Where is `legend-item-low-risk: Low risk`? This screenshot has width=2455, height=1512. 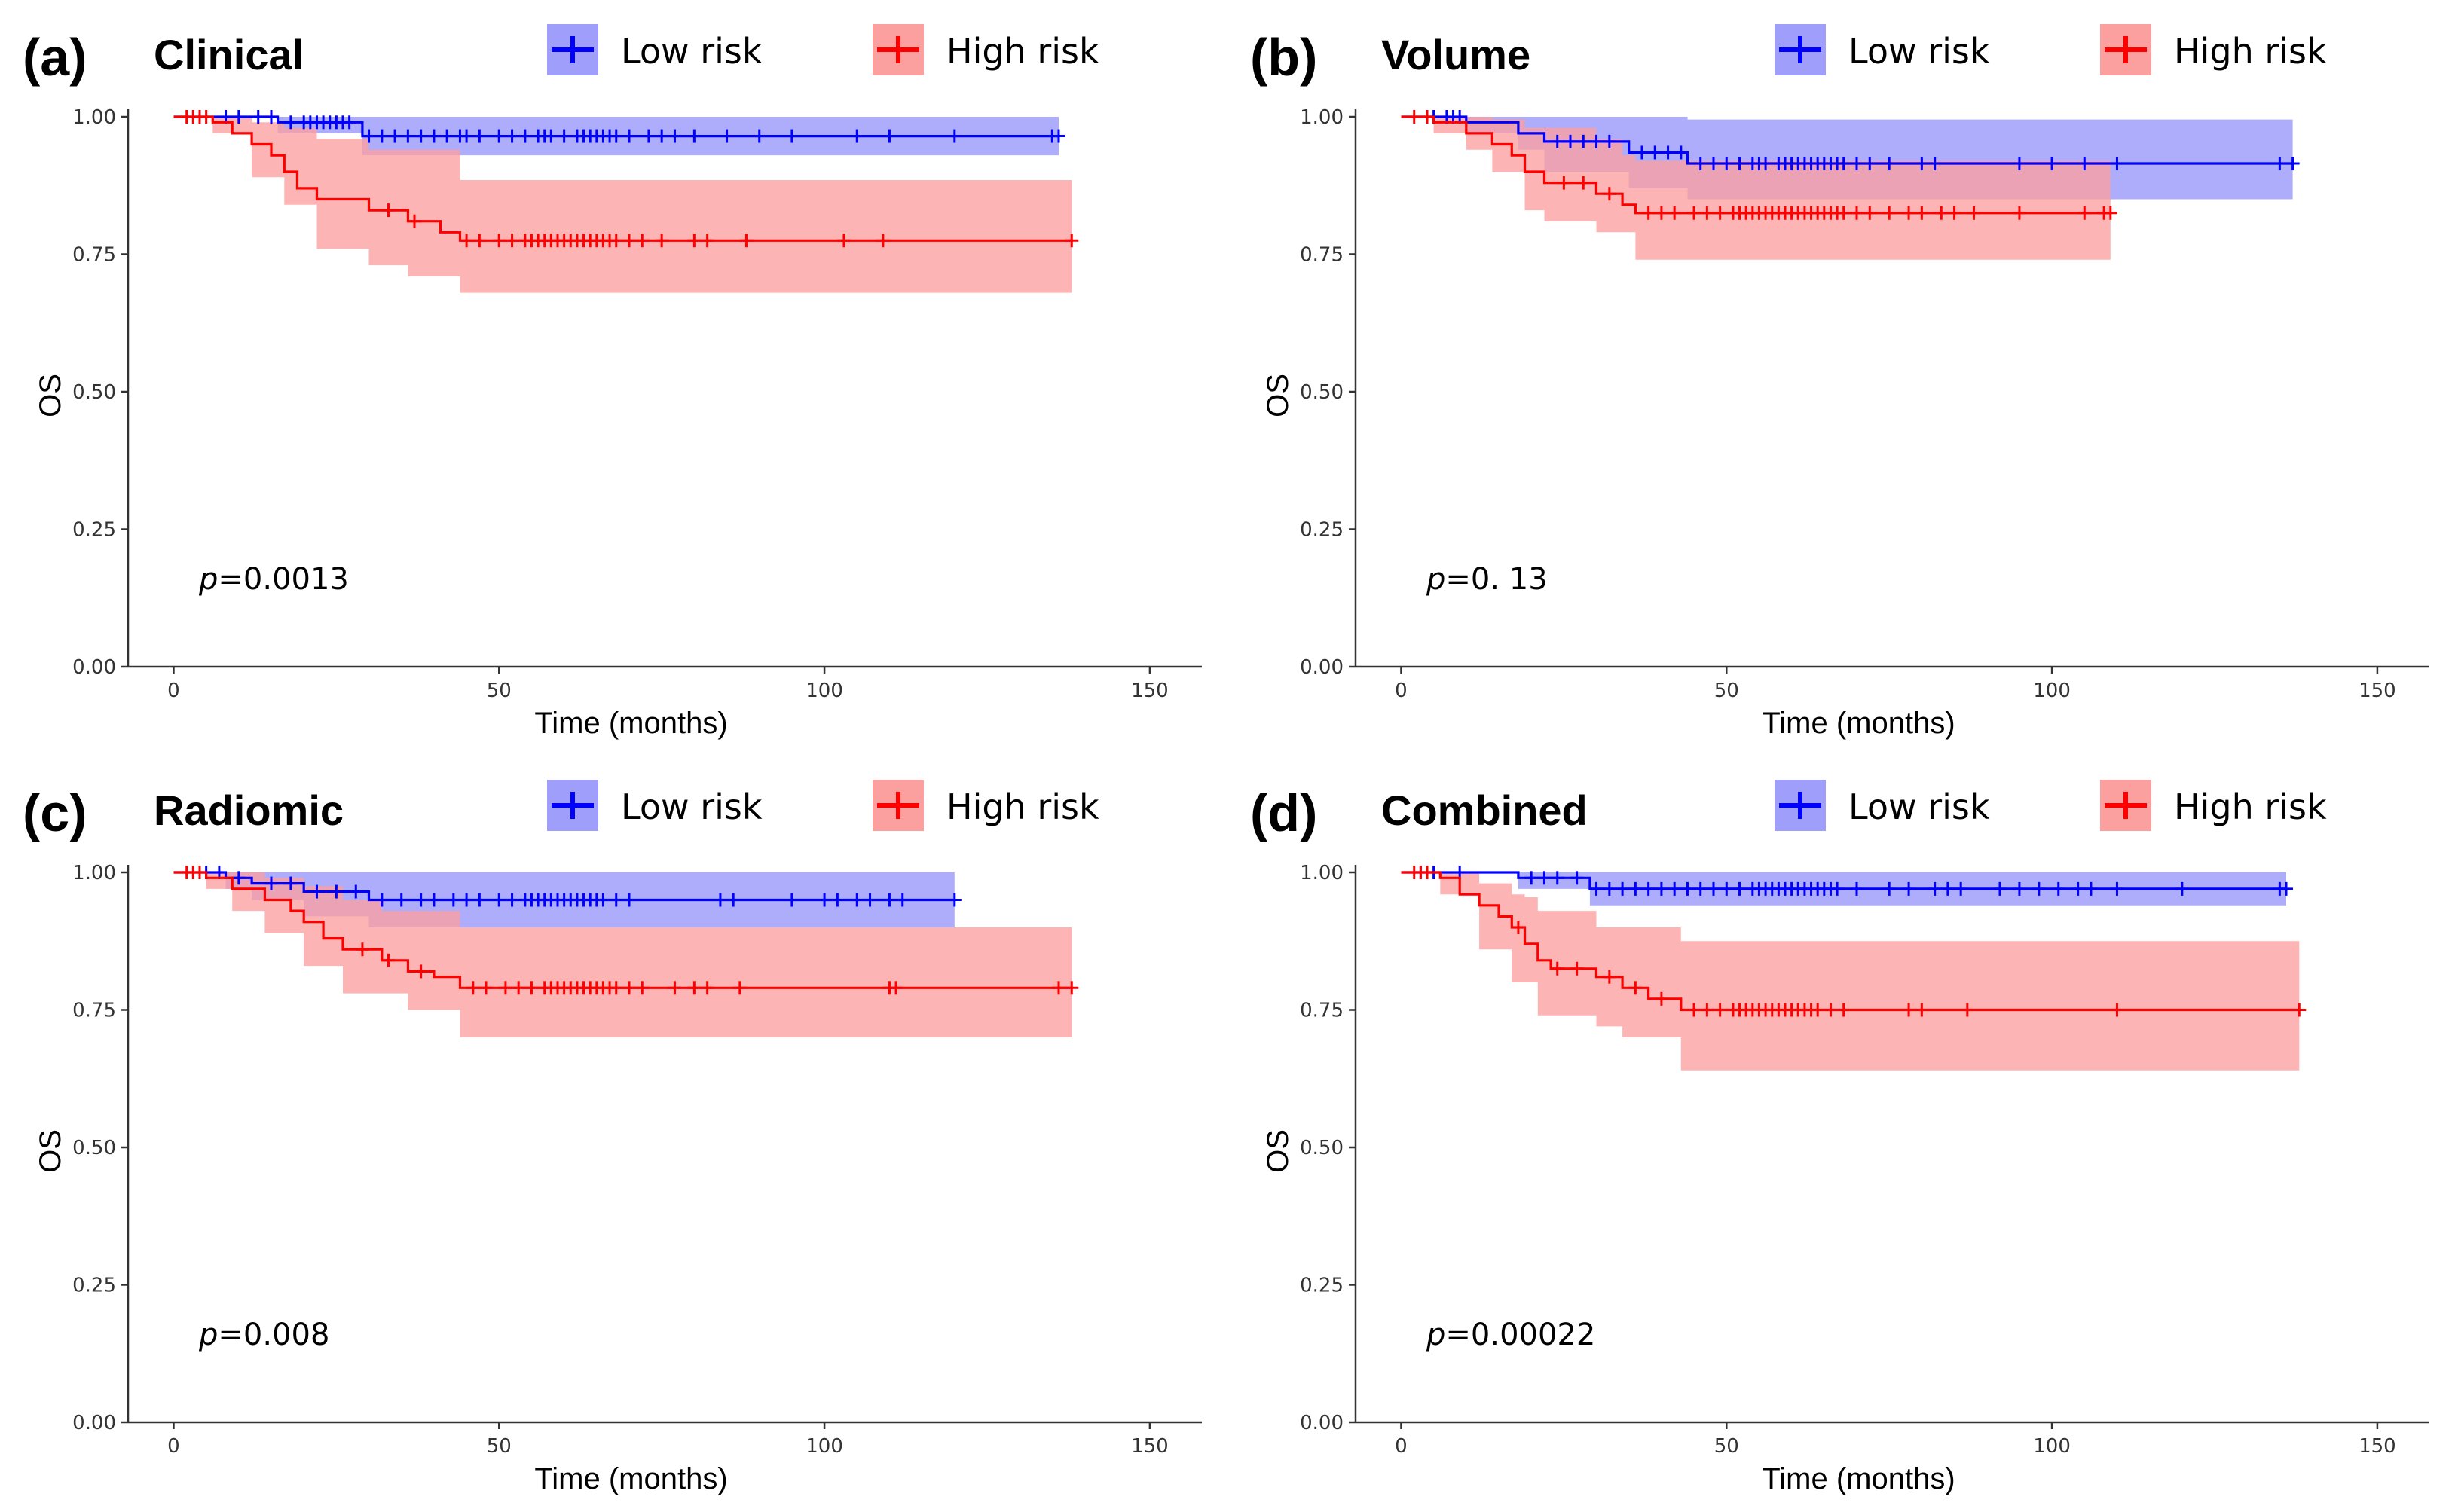
legend-item-low-risk: Low risk is located at coordinates (1882, 49).